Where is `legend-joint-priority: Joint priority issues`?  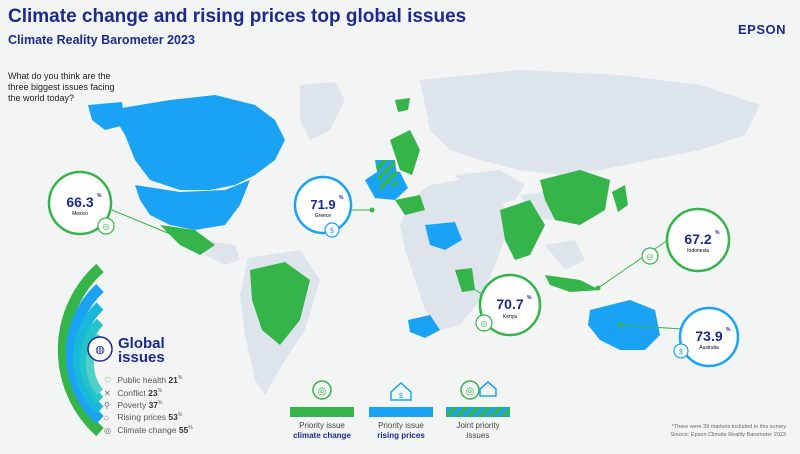 legend-joint-priority: Joint priority issues is located at coordinates (478, 430).